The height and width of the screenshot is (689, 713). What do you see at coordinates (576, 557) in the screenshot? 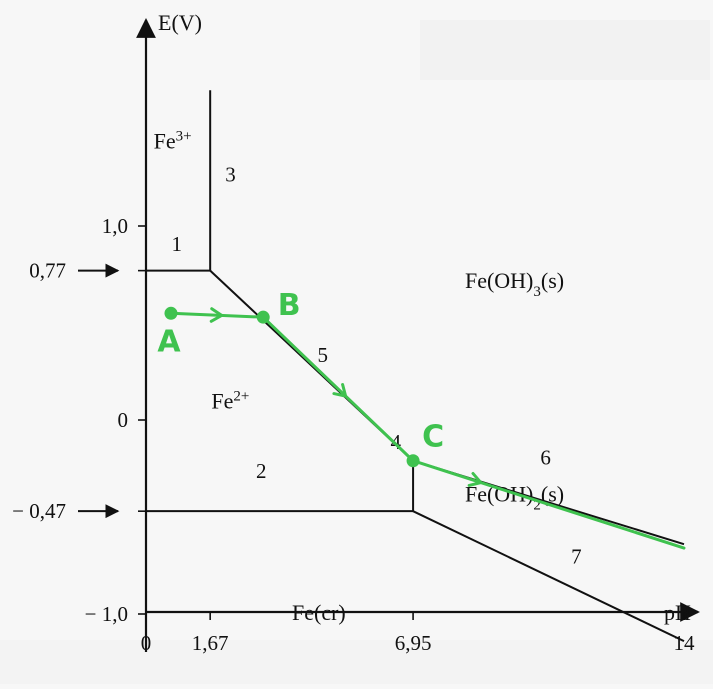
I see `boundary-label-7: 7` at bounding box center [576, 557].